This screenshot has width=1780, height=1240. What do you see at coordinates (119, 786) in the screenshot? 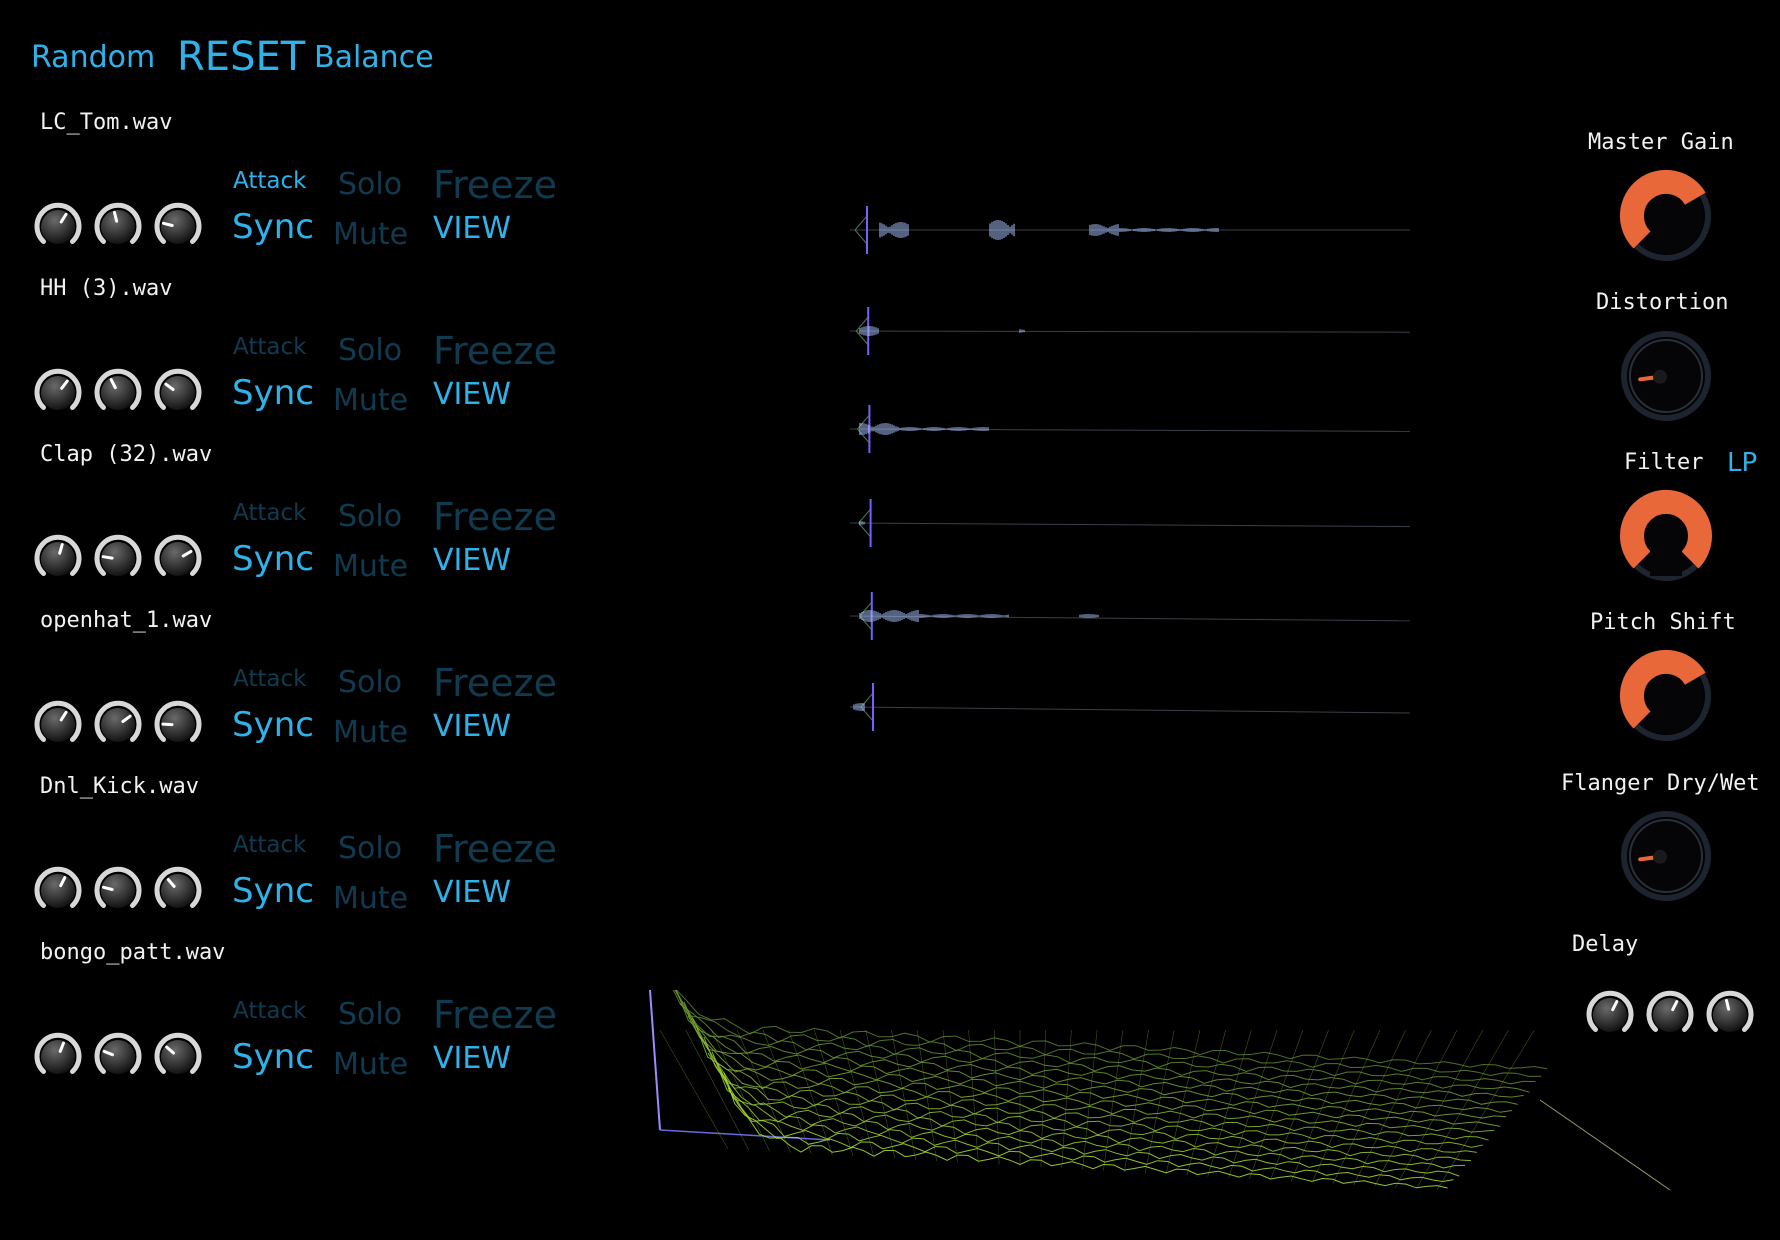
I see `track-filename: Dnl_Kick.wav` at bounding box center [119, 786].